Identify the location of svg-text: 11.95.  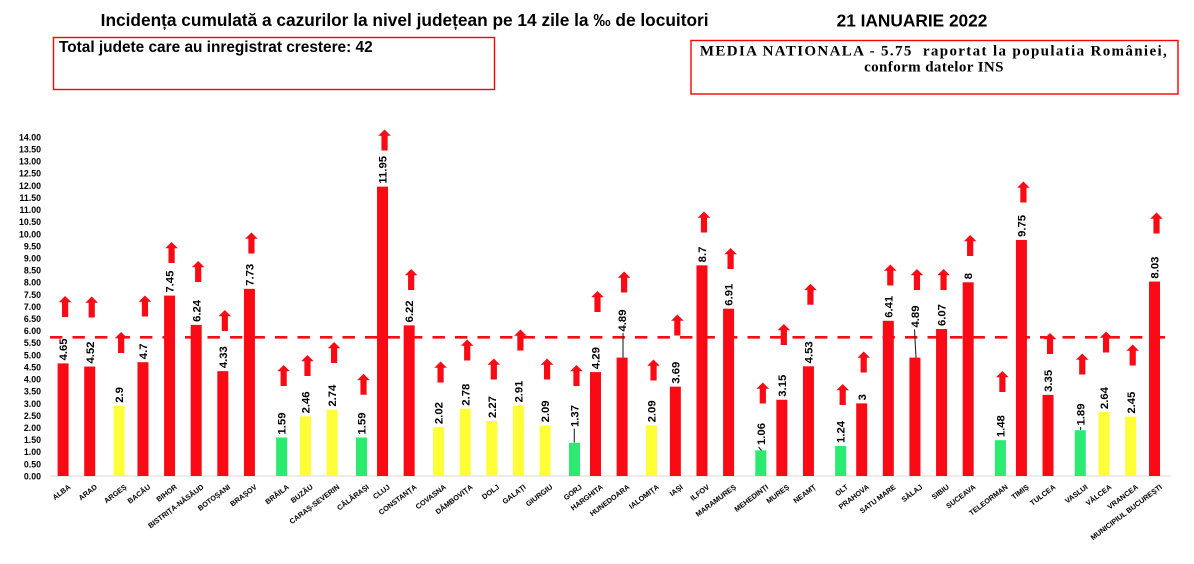
(384, 170).